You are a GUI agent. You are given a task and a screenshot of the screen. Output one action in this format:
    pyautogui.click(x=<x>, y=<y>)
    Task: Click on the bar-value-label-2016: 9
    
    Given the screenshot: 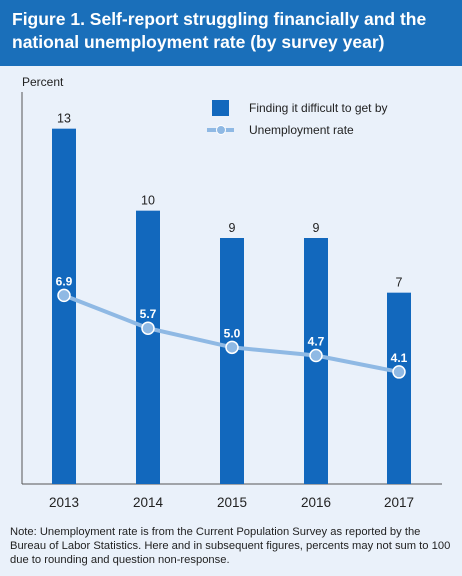 What is the action you would take?
    pyautogui.click(x=316, y=228)
    